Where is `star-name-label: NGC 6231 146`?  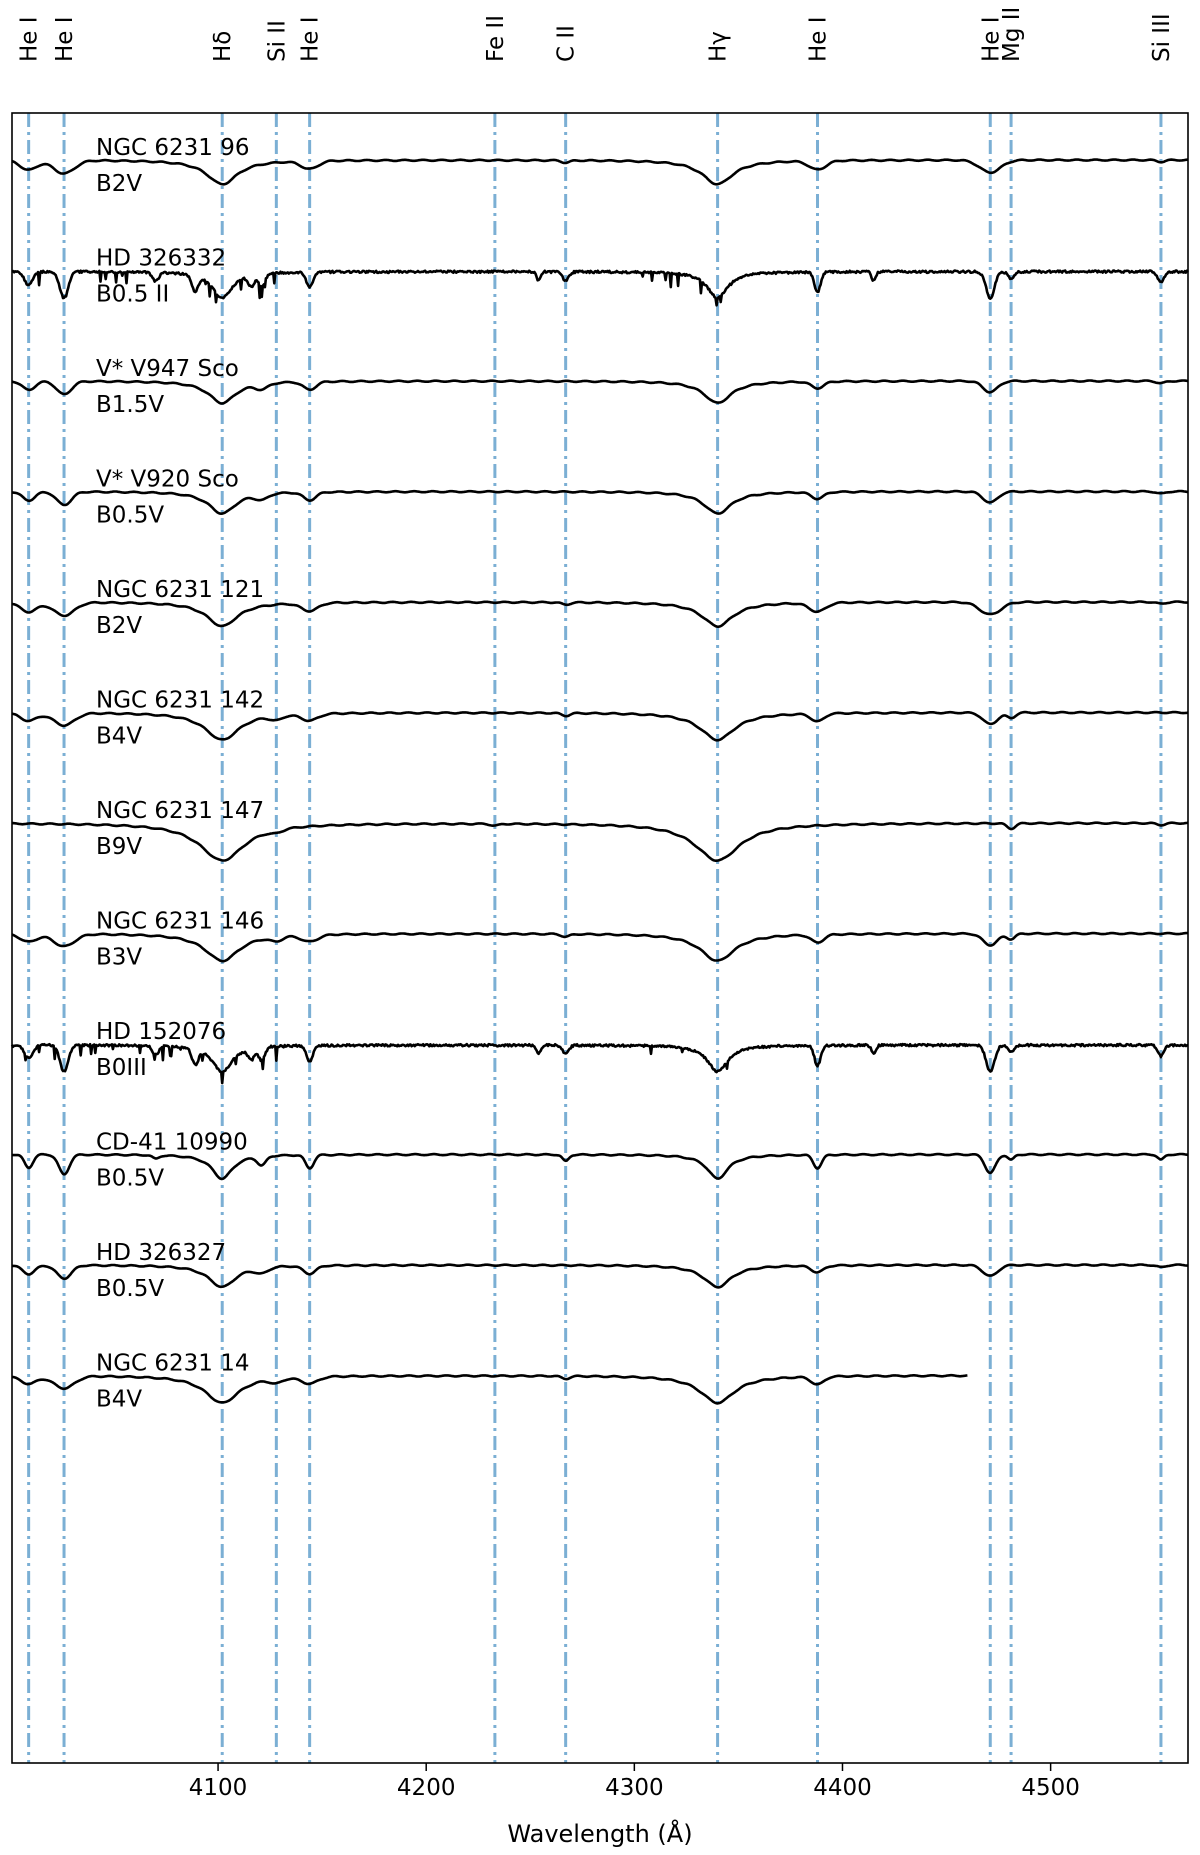 star-name-label: NGC 6231 146 is located at coordinates (180, 922).